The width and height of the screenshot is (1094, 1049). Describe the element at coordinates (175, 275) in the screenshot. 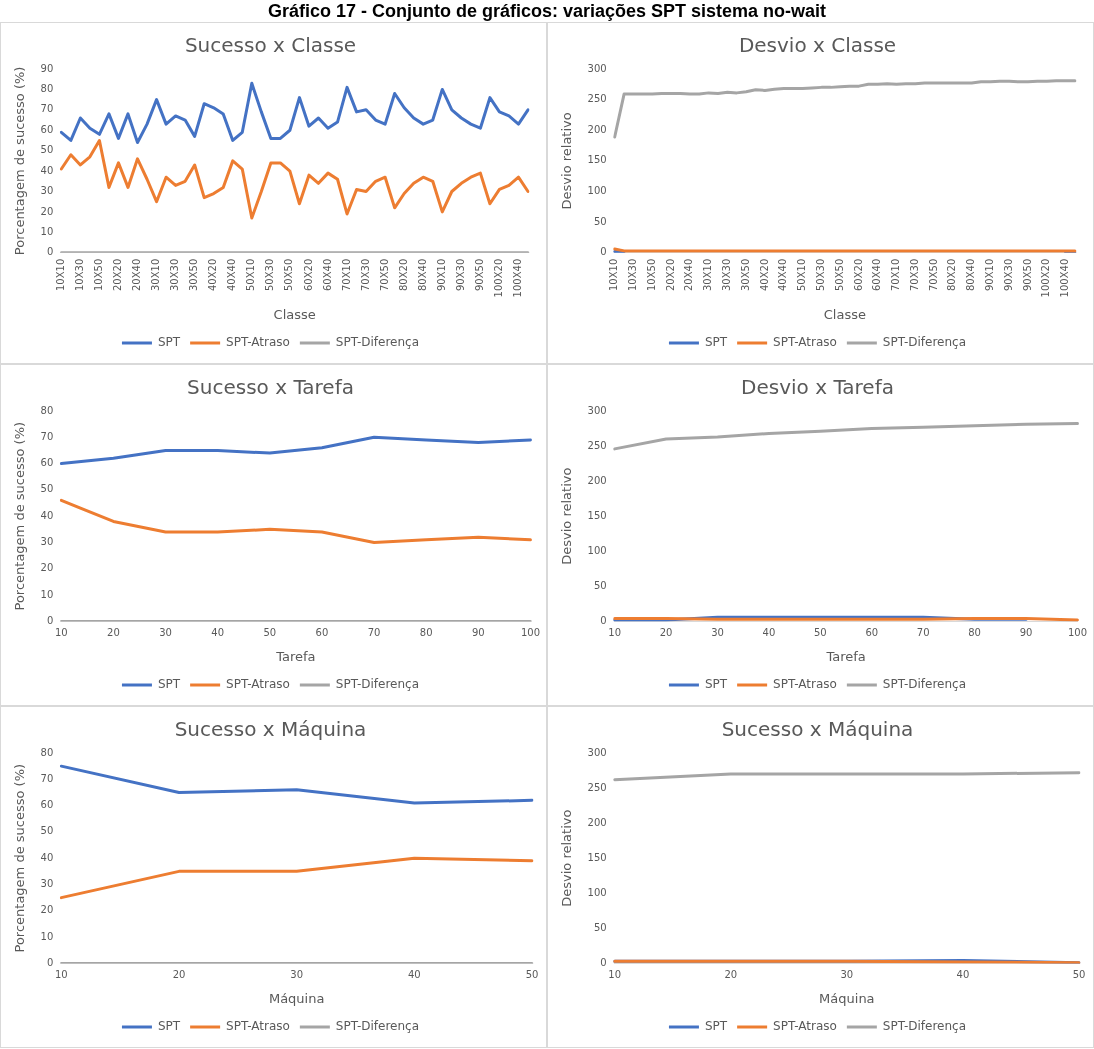

I see `x-tick-label: 30X30` at that location.